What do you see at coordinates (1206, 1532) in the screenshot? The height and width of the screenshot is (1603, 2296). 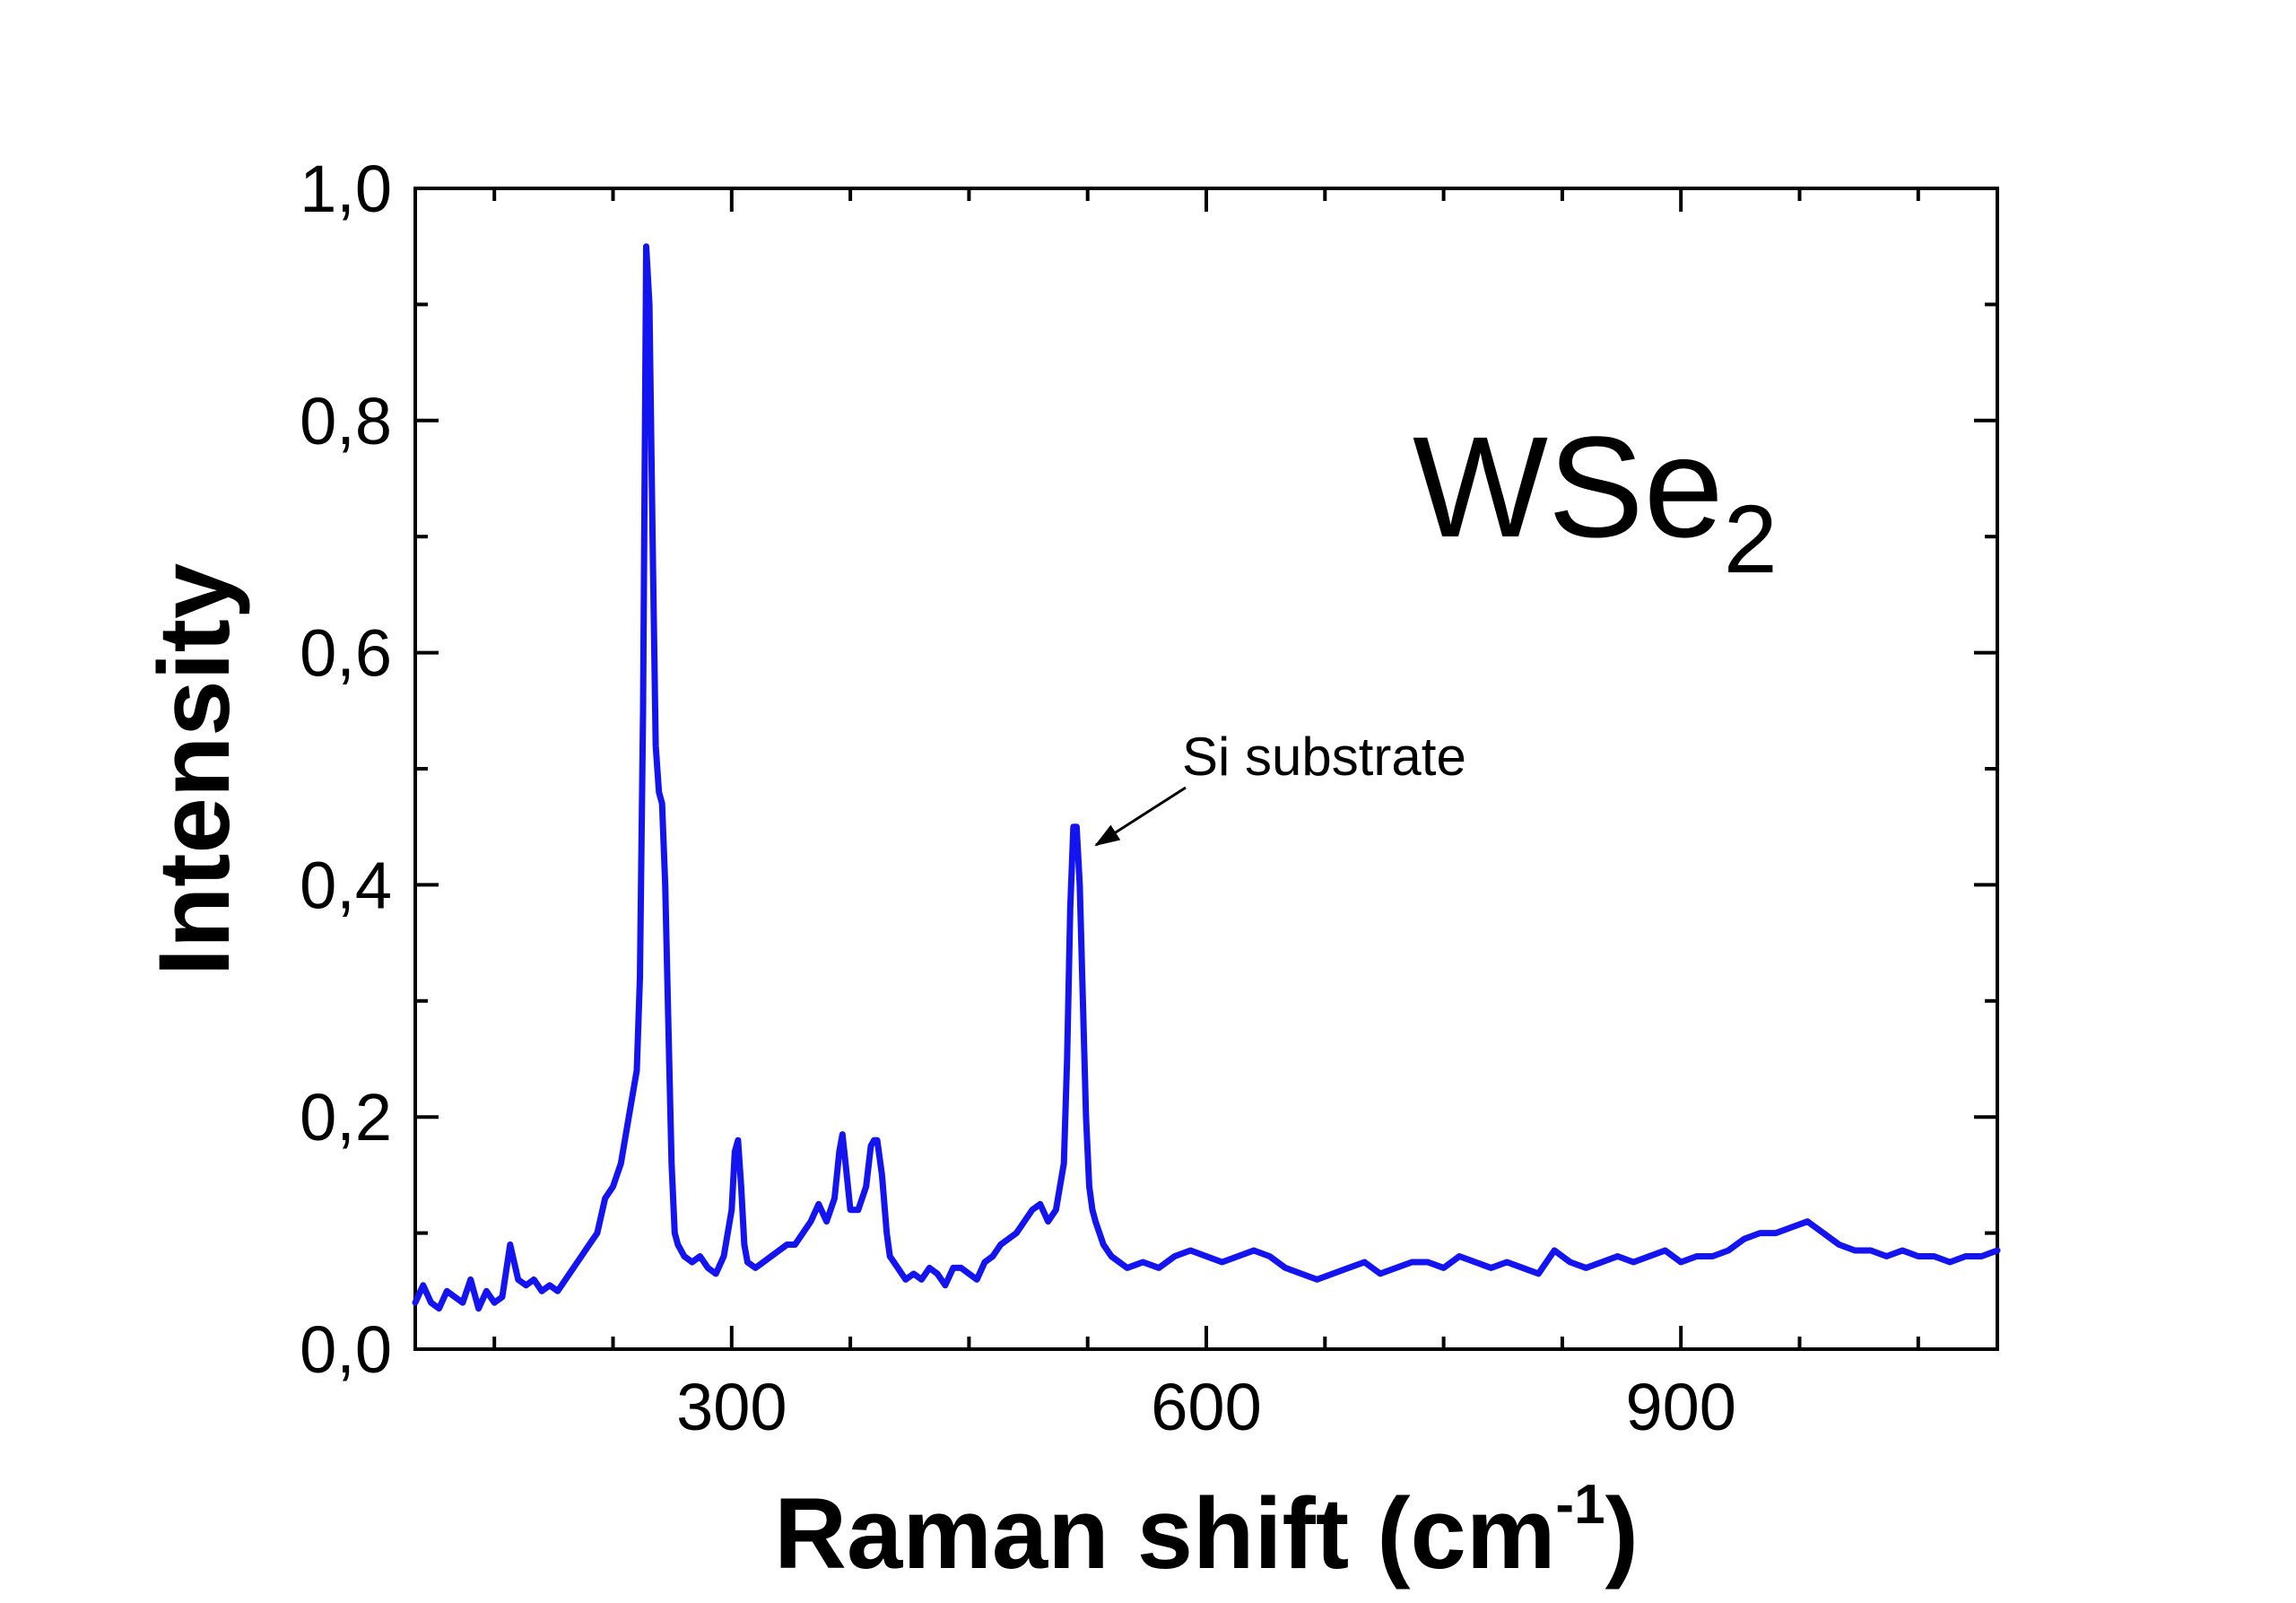 I see `x-axis-title: Raman shift (cm-1)` at bounding box center [1206, 1532].